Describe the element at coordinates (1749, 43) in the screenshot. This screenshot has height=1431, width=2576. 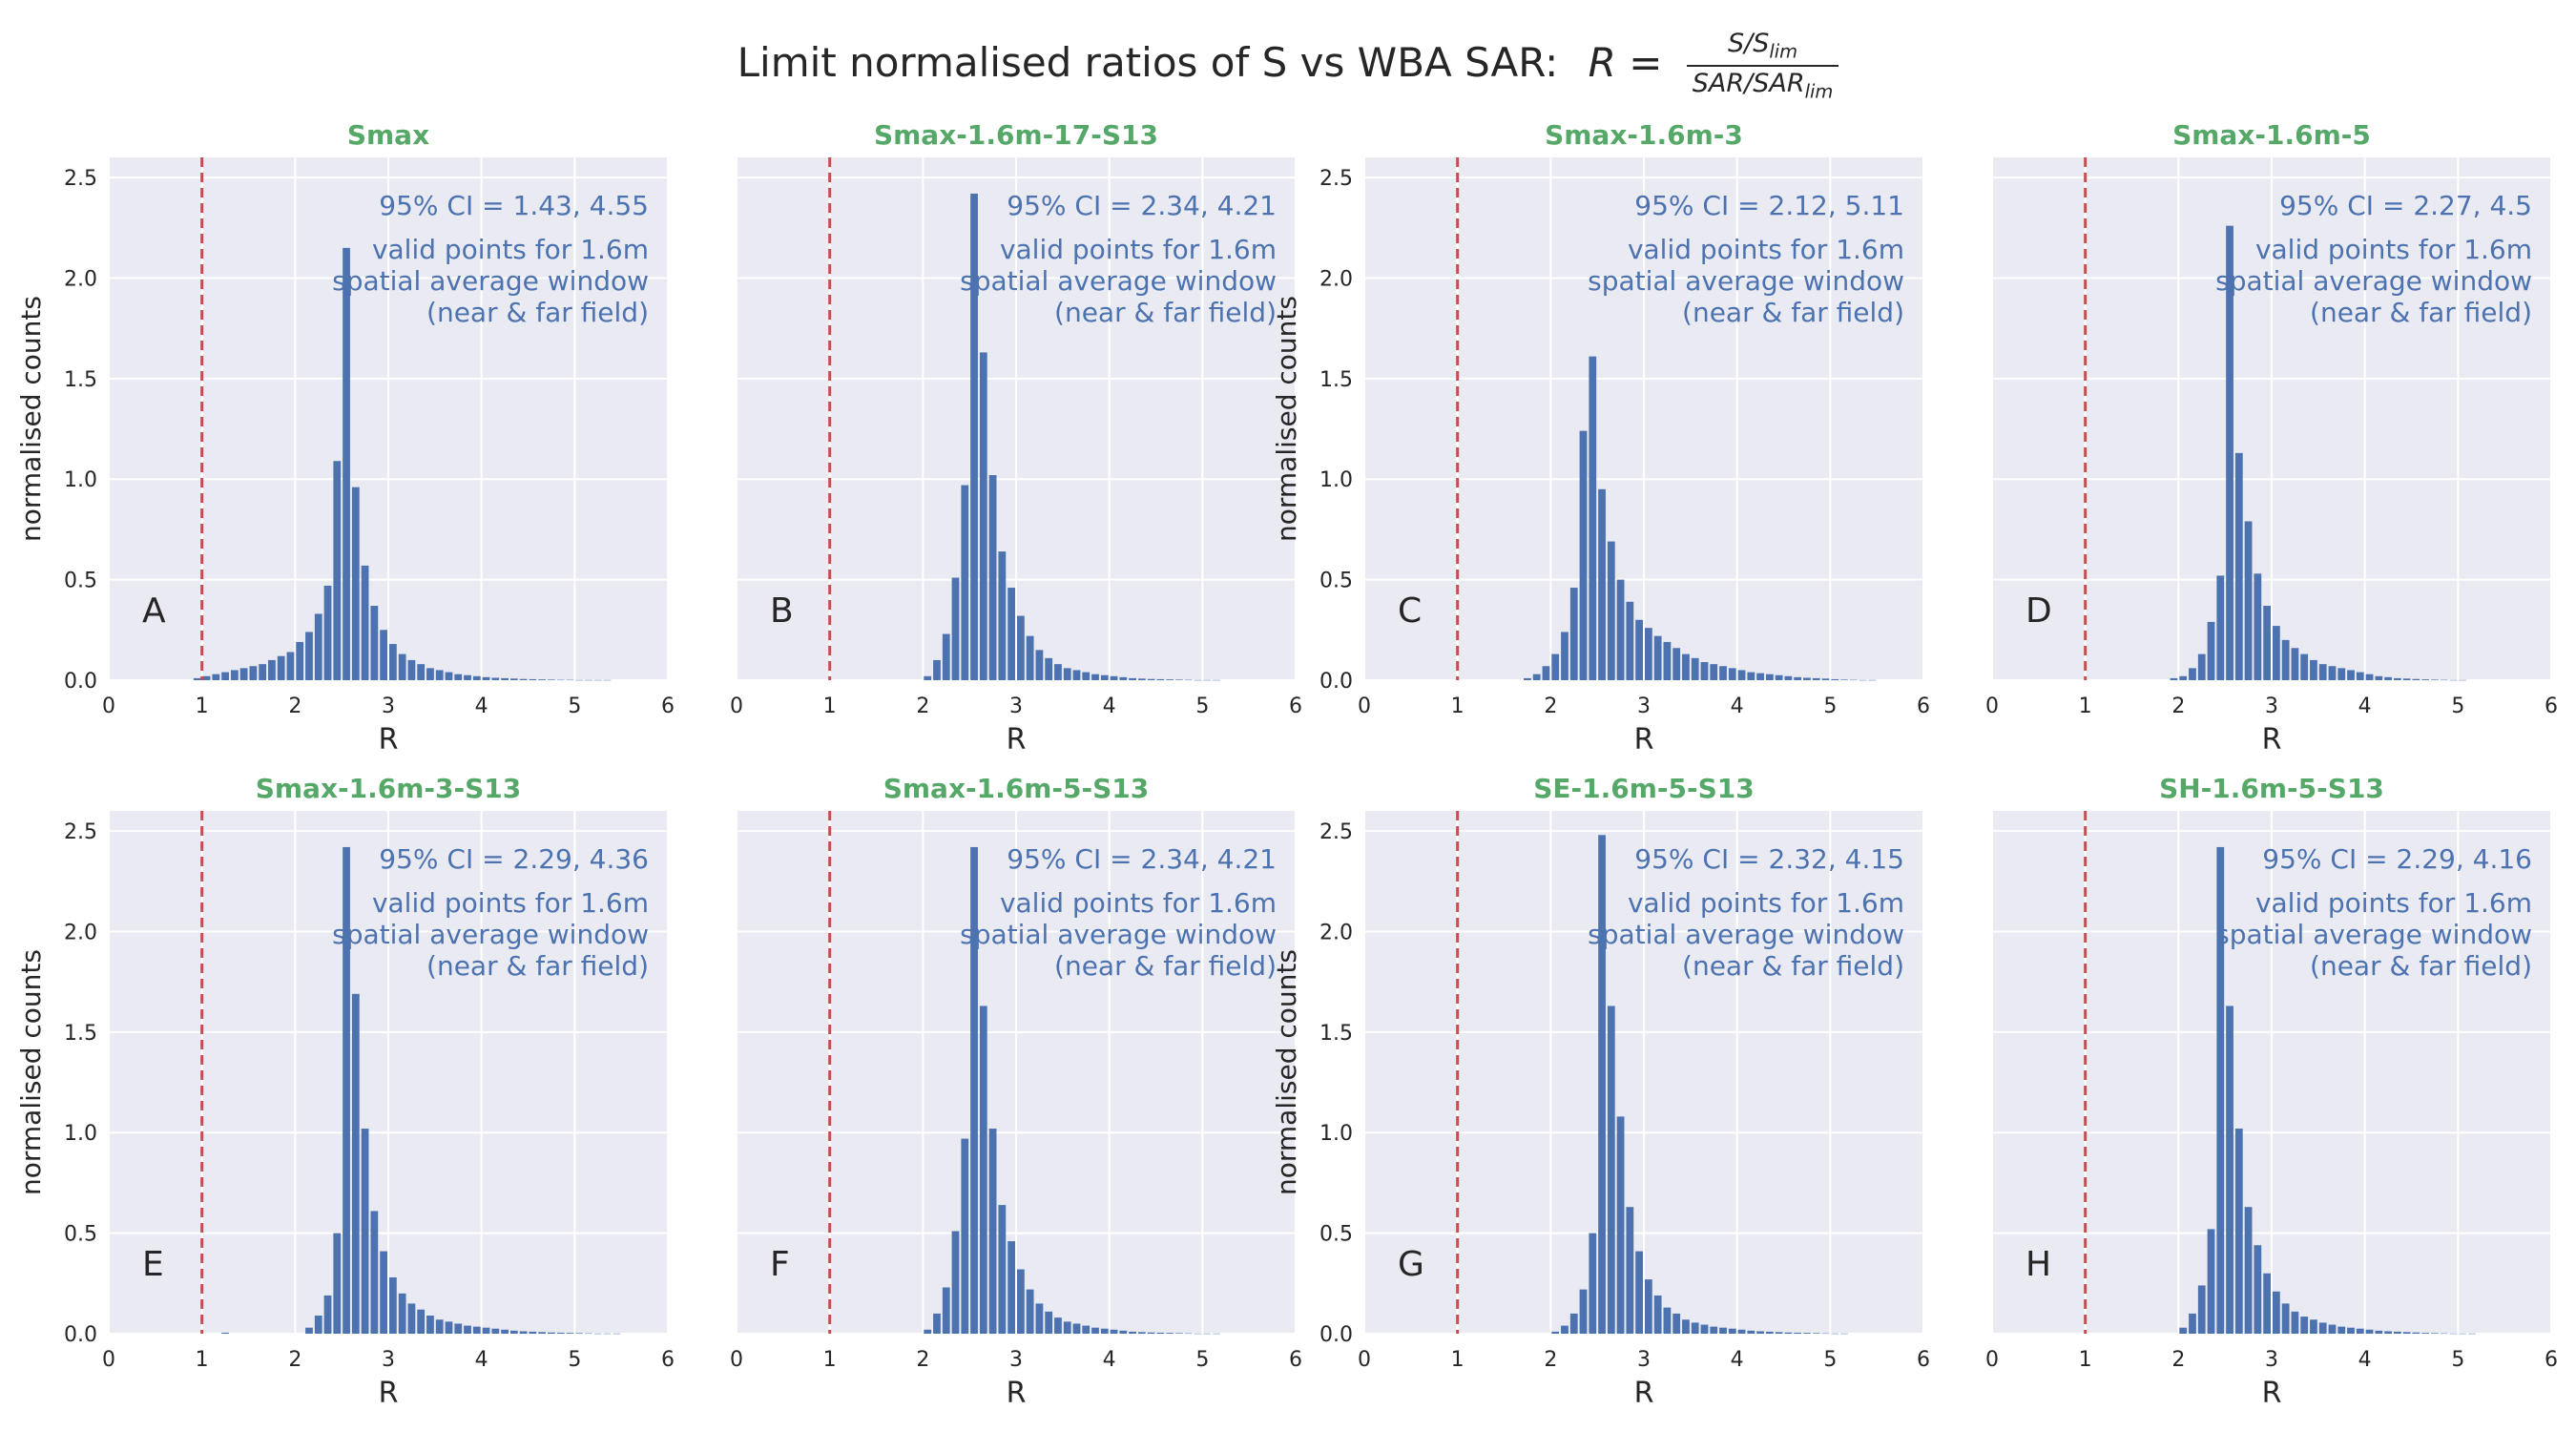
I see `numerator-text: S/S` at that location.